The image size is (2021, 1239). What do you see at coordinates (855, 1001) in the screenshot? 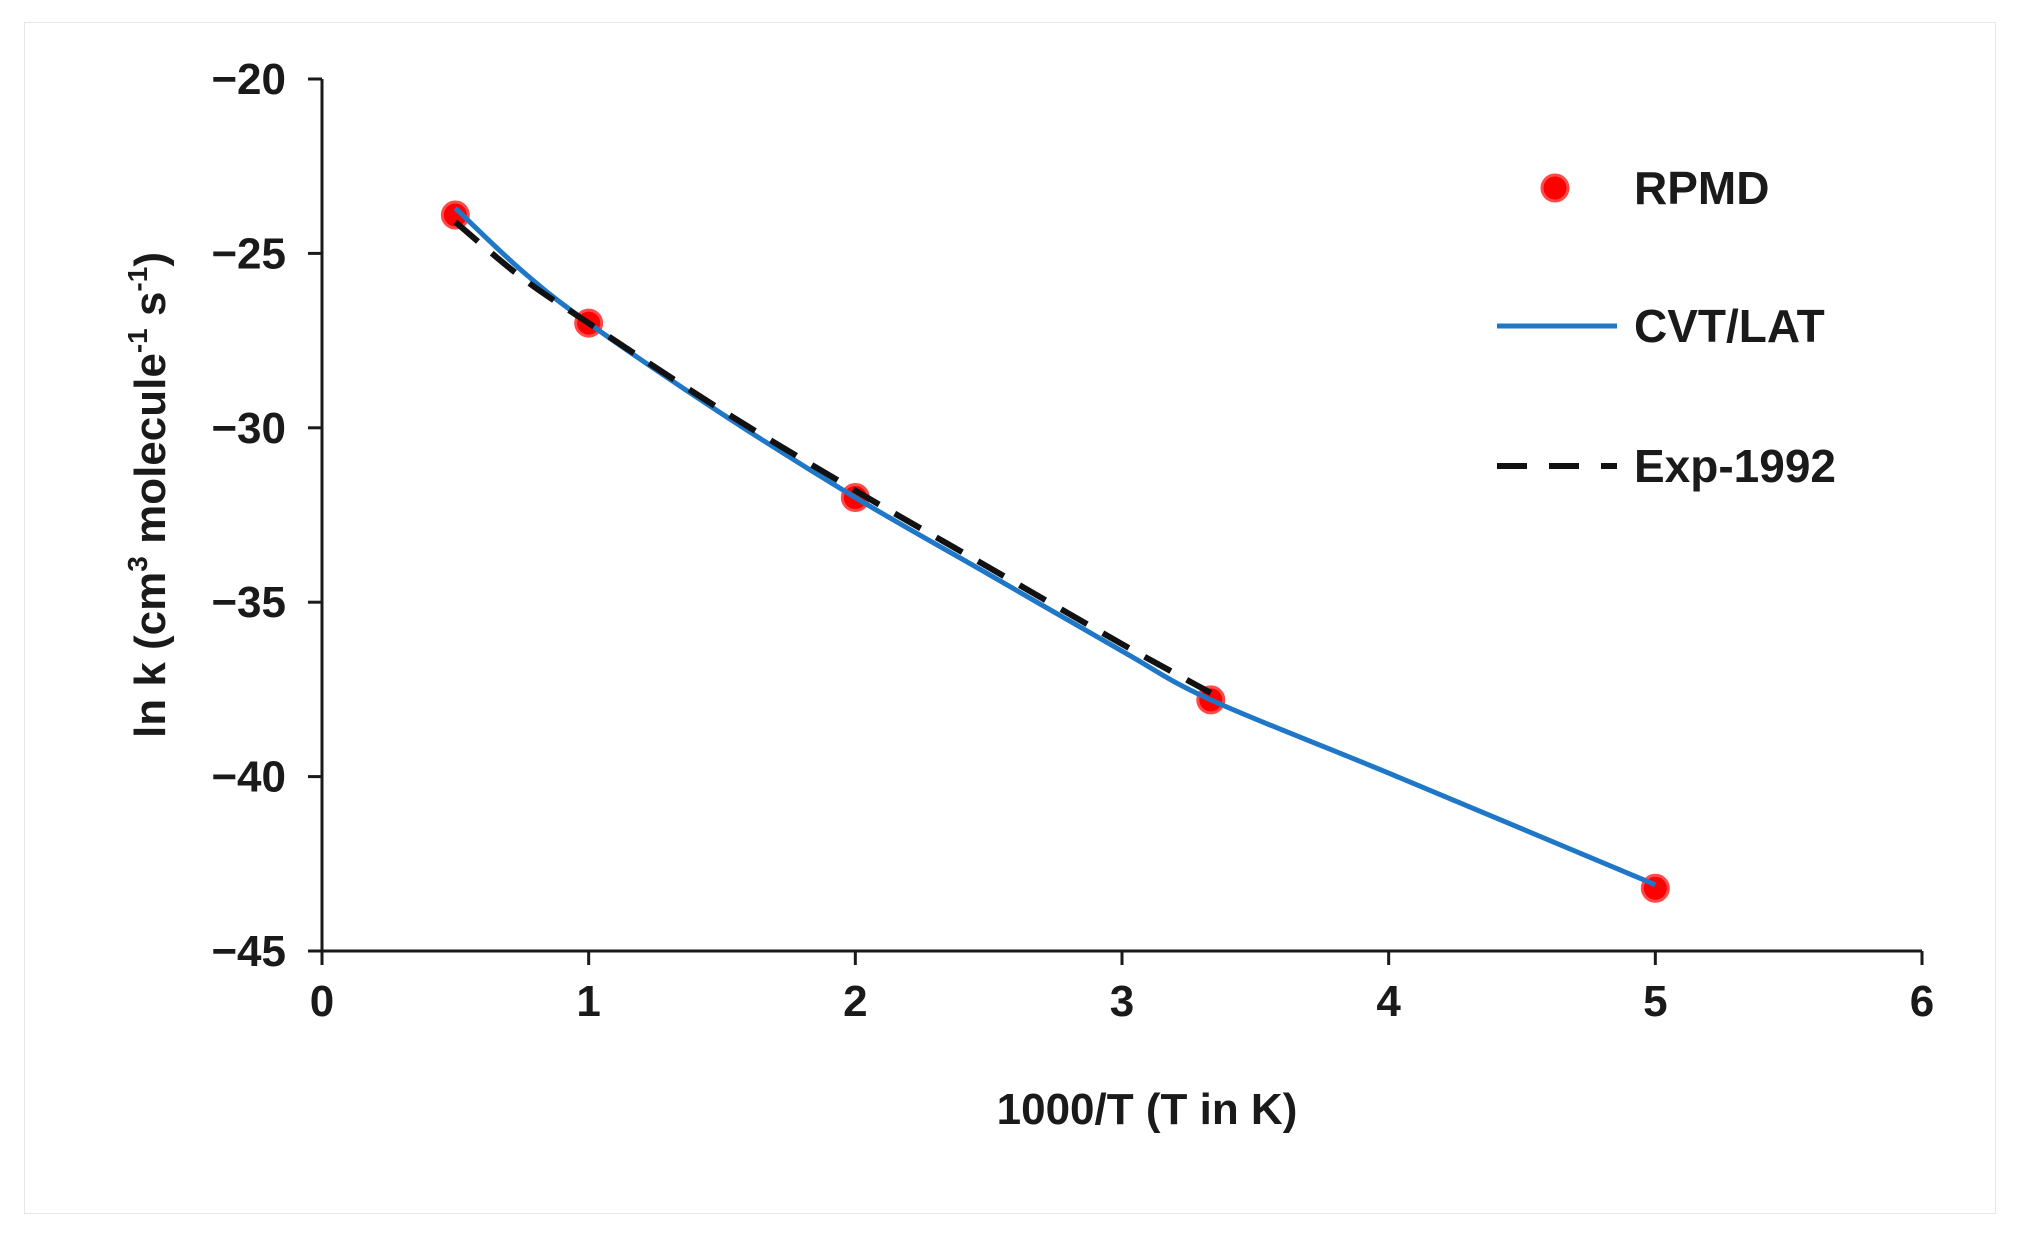
I see `x-tick-label: 2` at bounding box center [855, 1001].